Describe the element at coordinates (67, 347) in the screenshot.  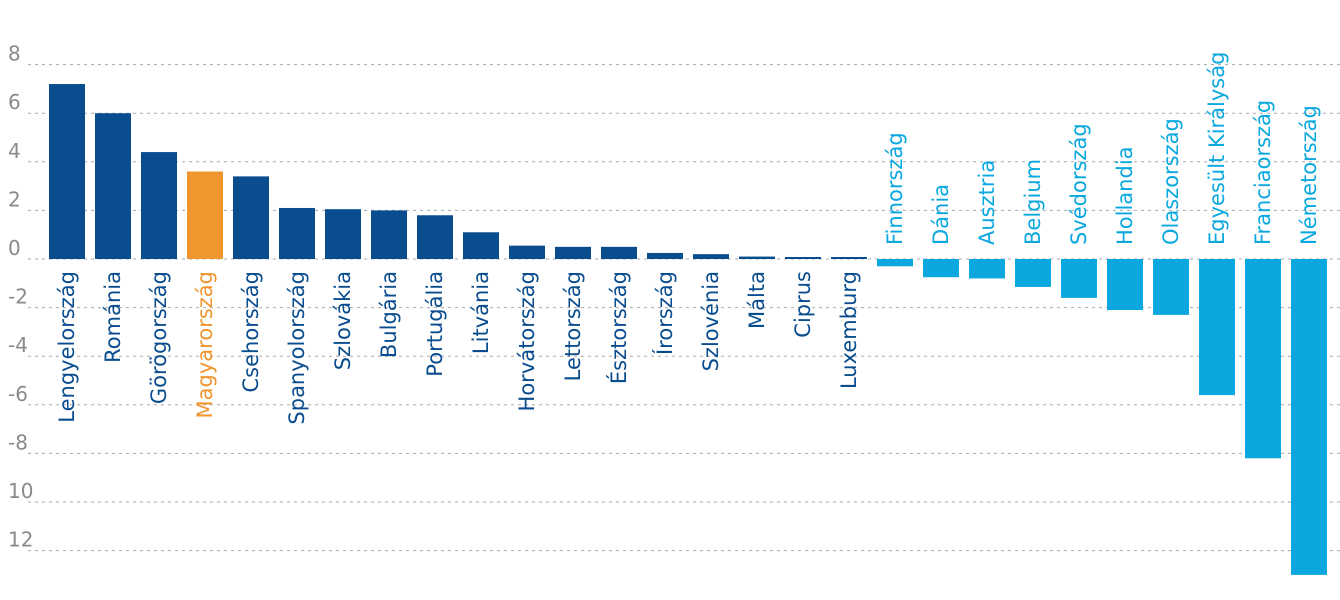
I see `category-label: Lengyelország` at that location.